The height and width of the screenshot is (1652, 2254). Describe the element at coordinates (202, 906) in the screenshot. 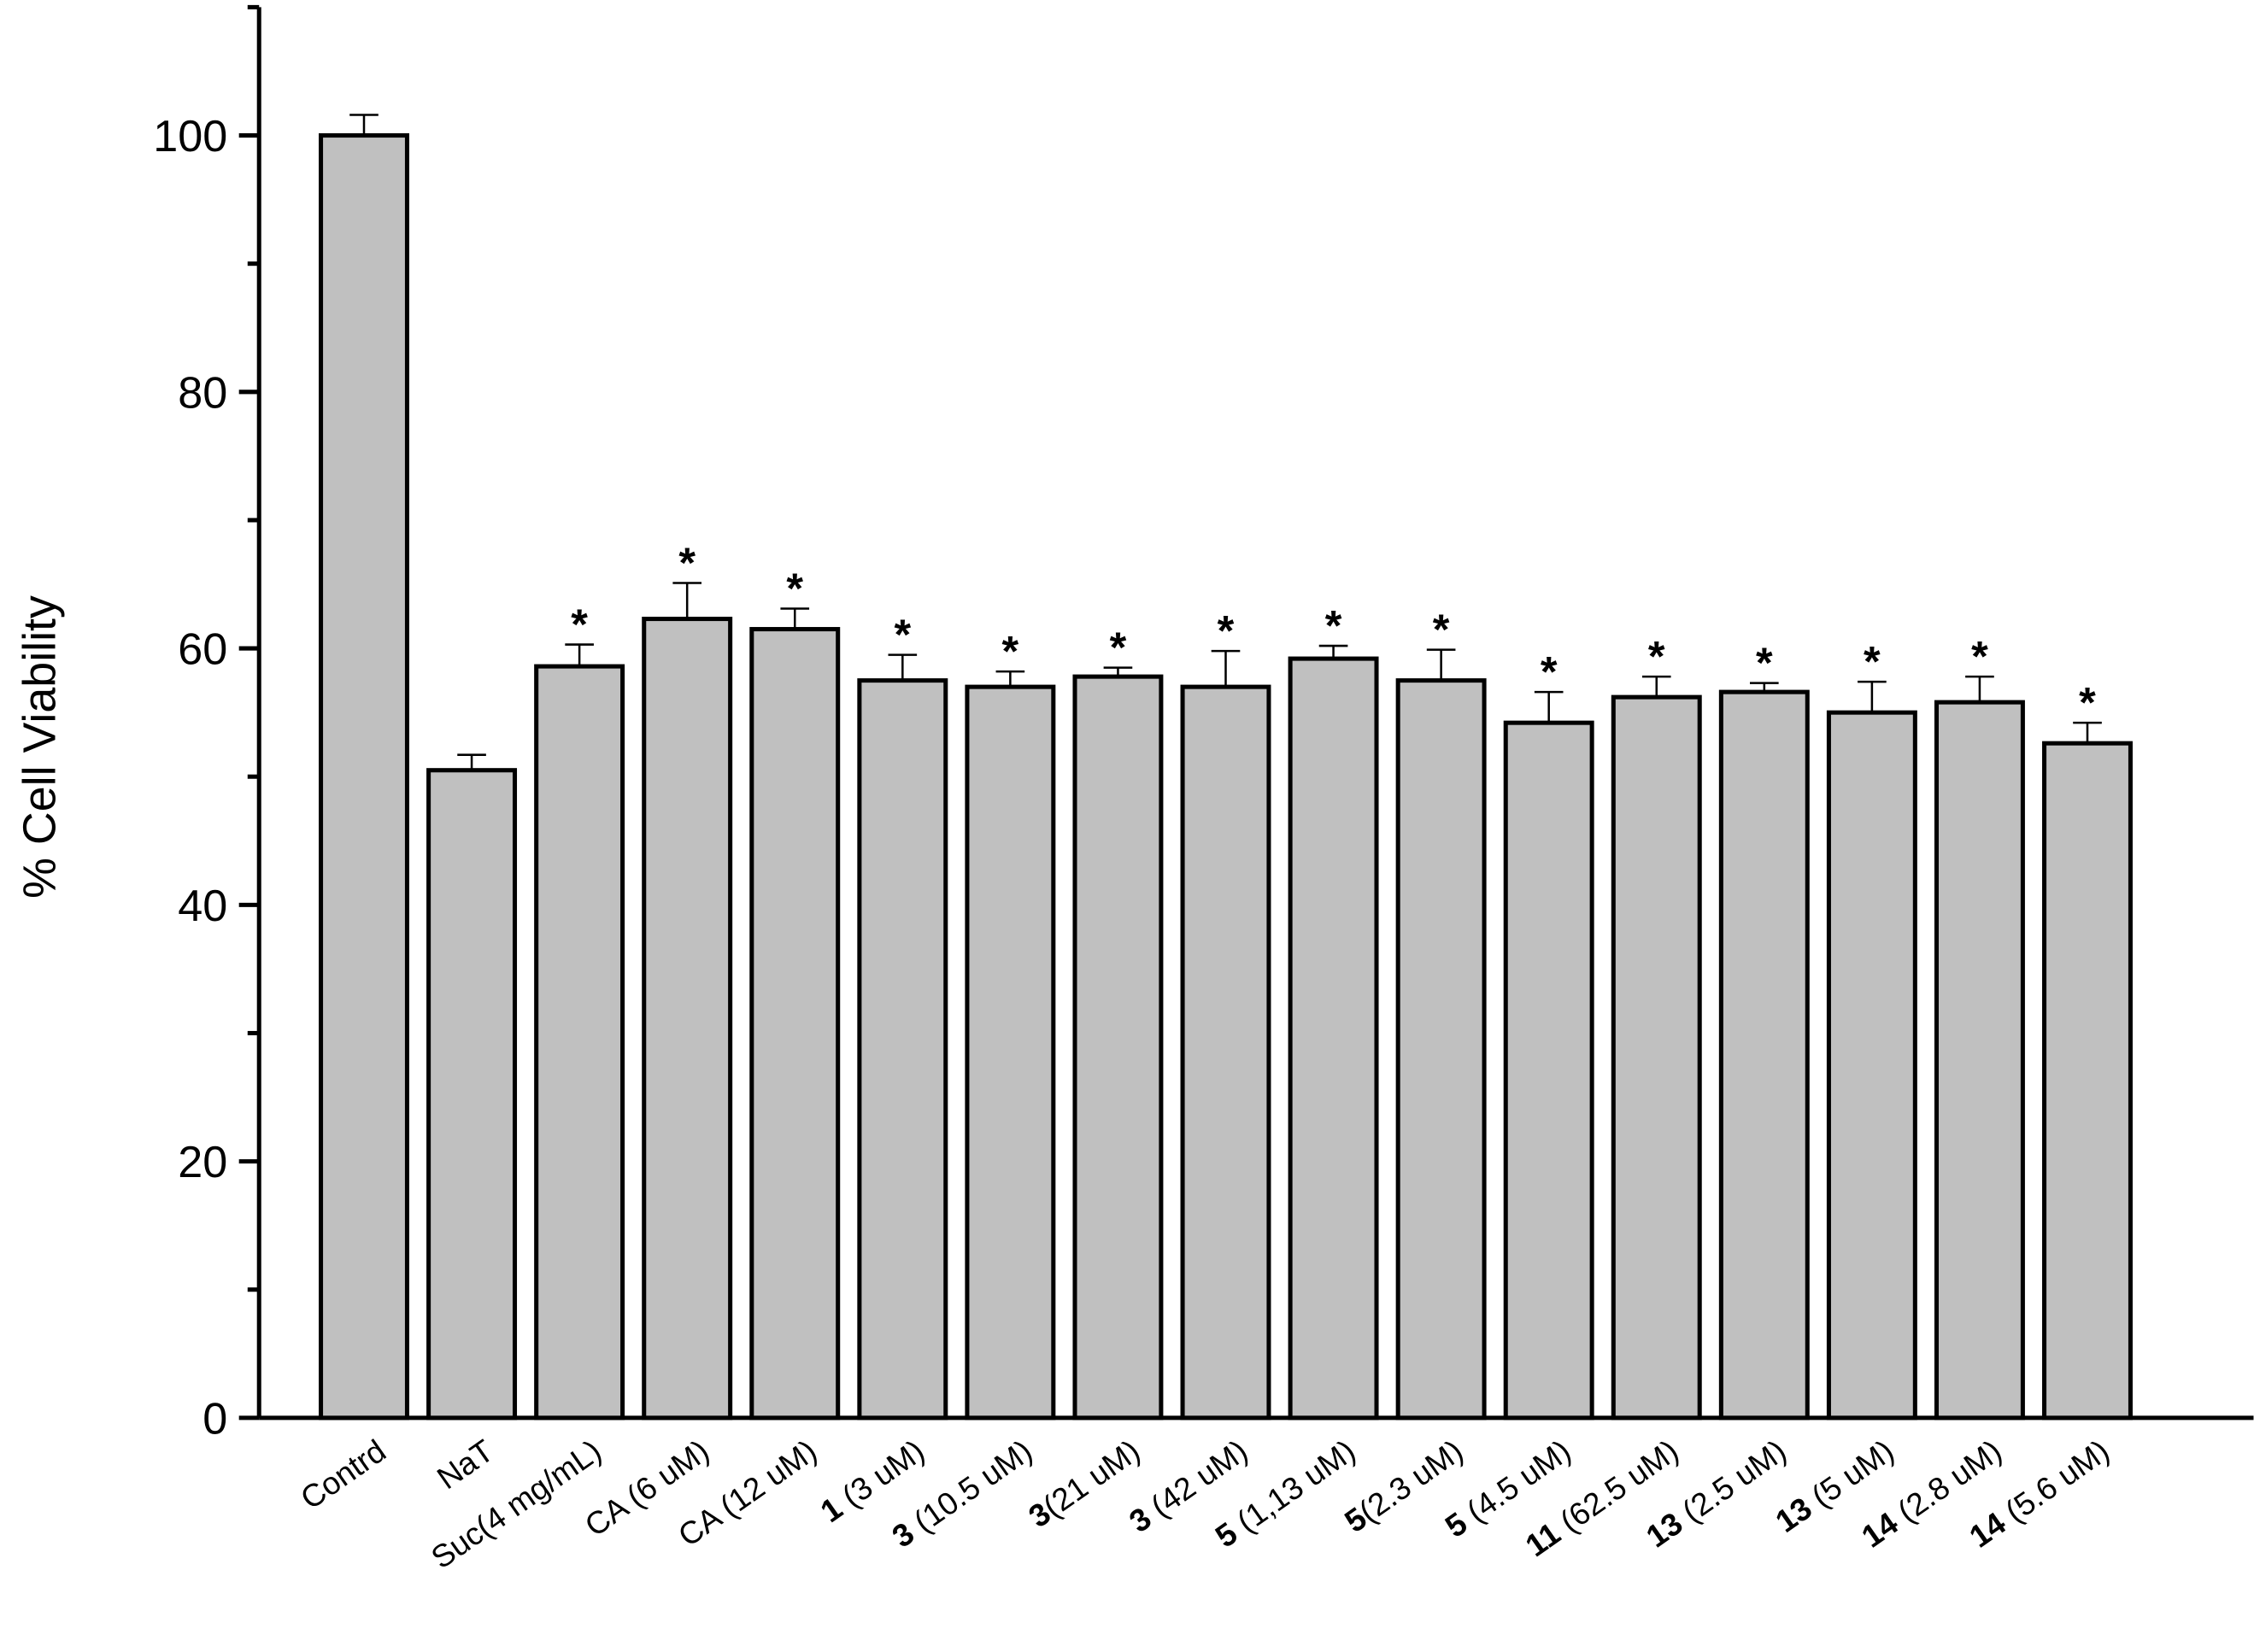

I see `y-tick-label: 40` at that location.